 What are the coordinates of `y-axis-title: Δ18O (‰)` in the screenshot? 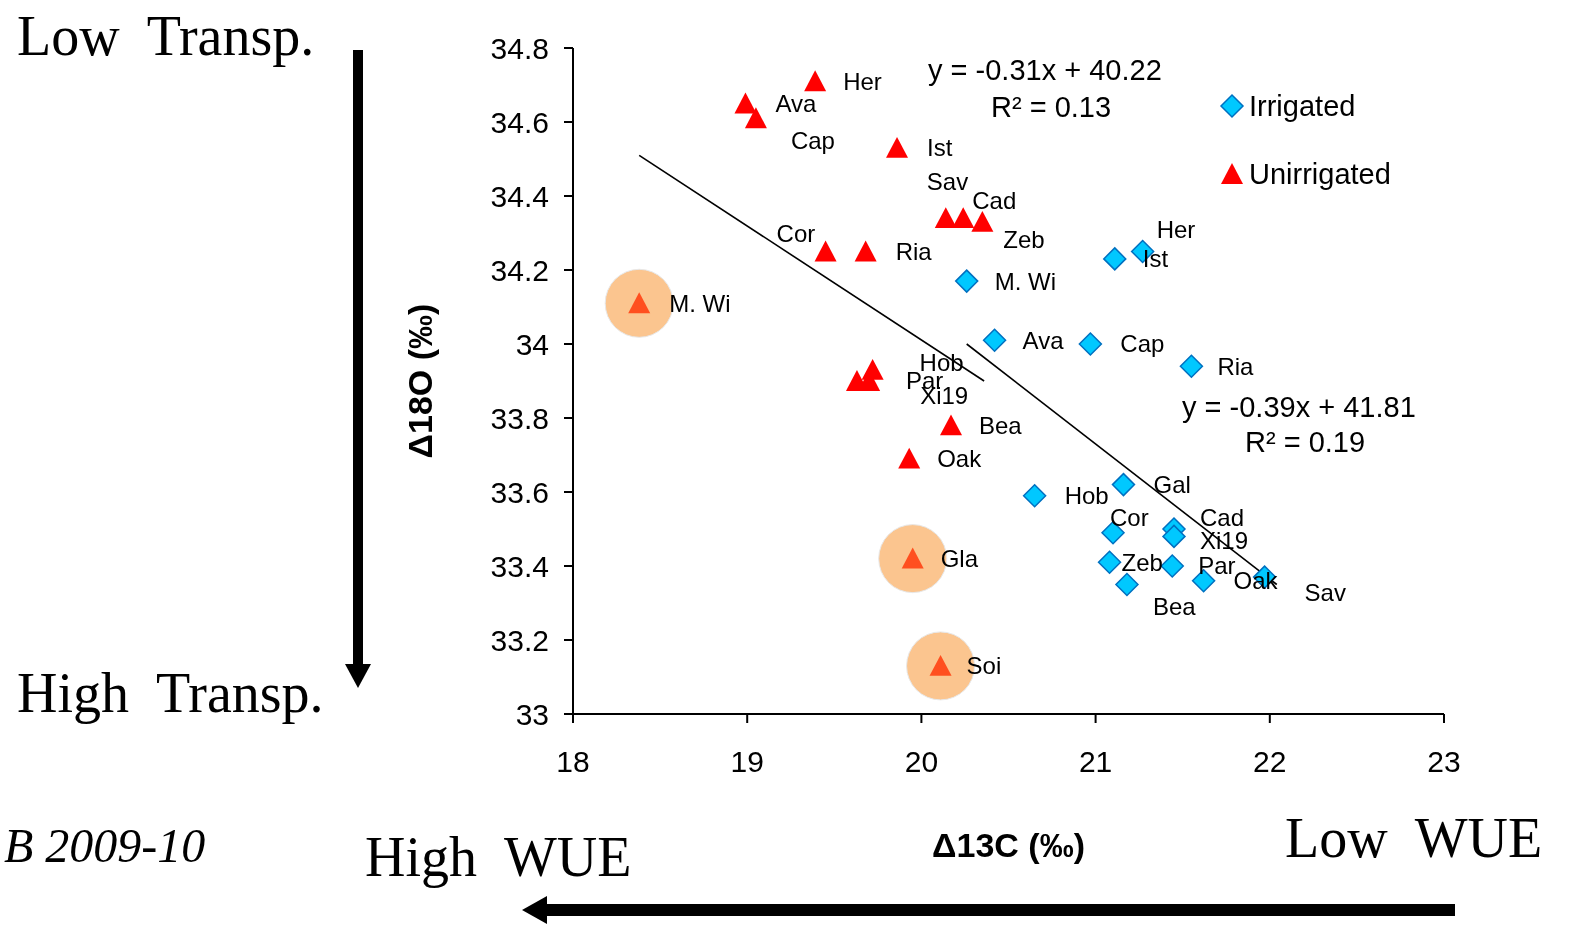 It's located at (420, 381).